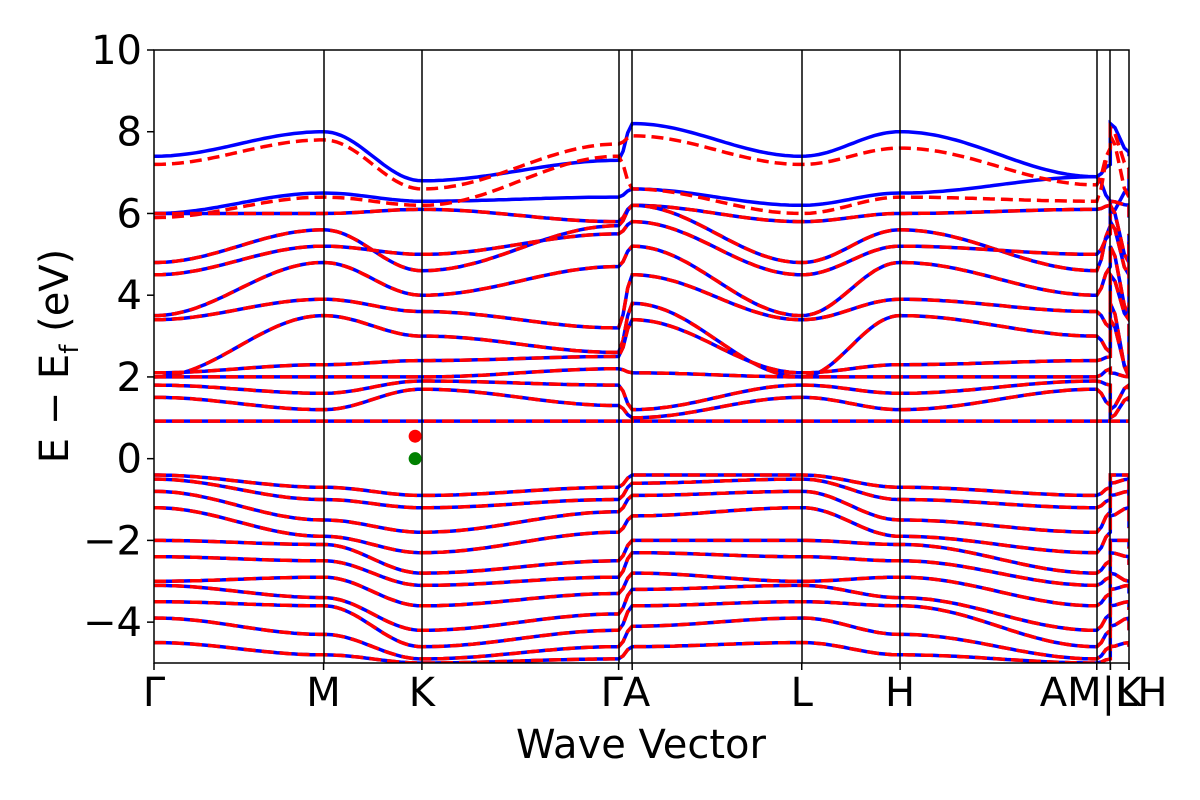 This screenshot has height=800, width=1200. I want to click on y-tick-label: 10, so click(116, 51).